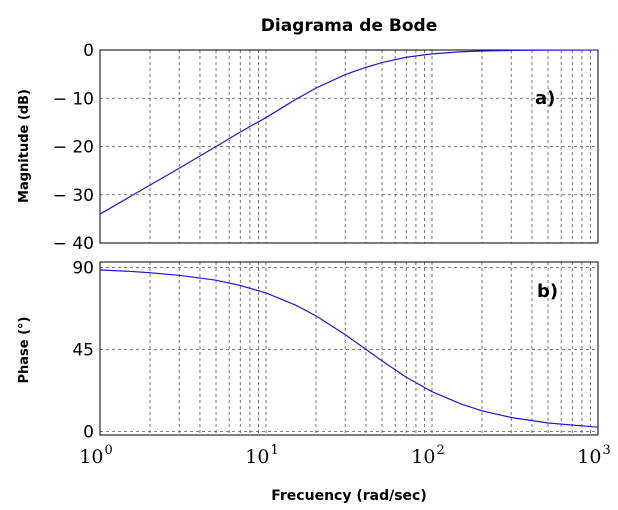  What do you see at coordinates (73, 148) in the screenshot?
I see `magnitude-ytick-label: − 20` at bounding box center [73, 148].